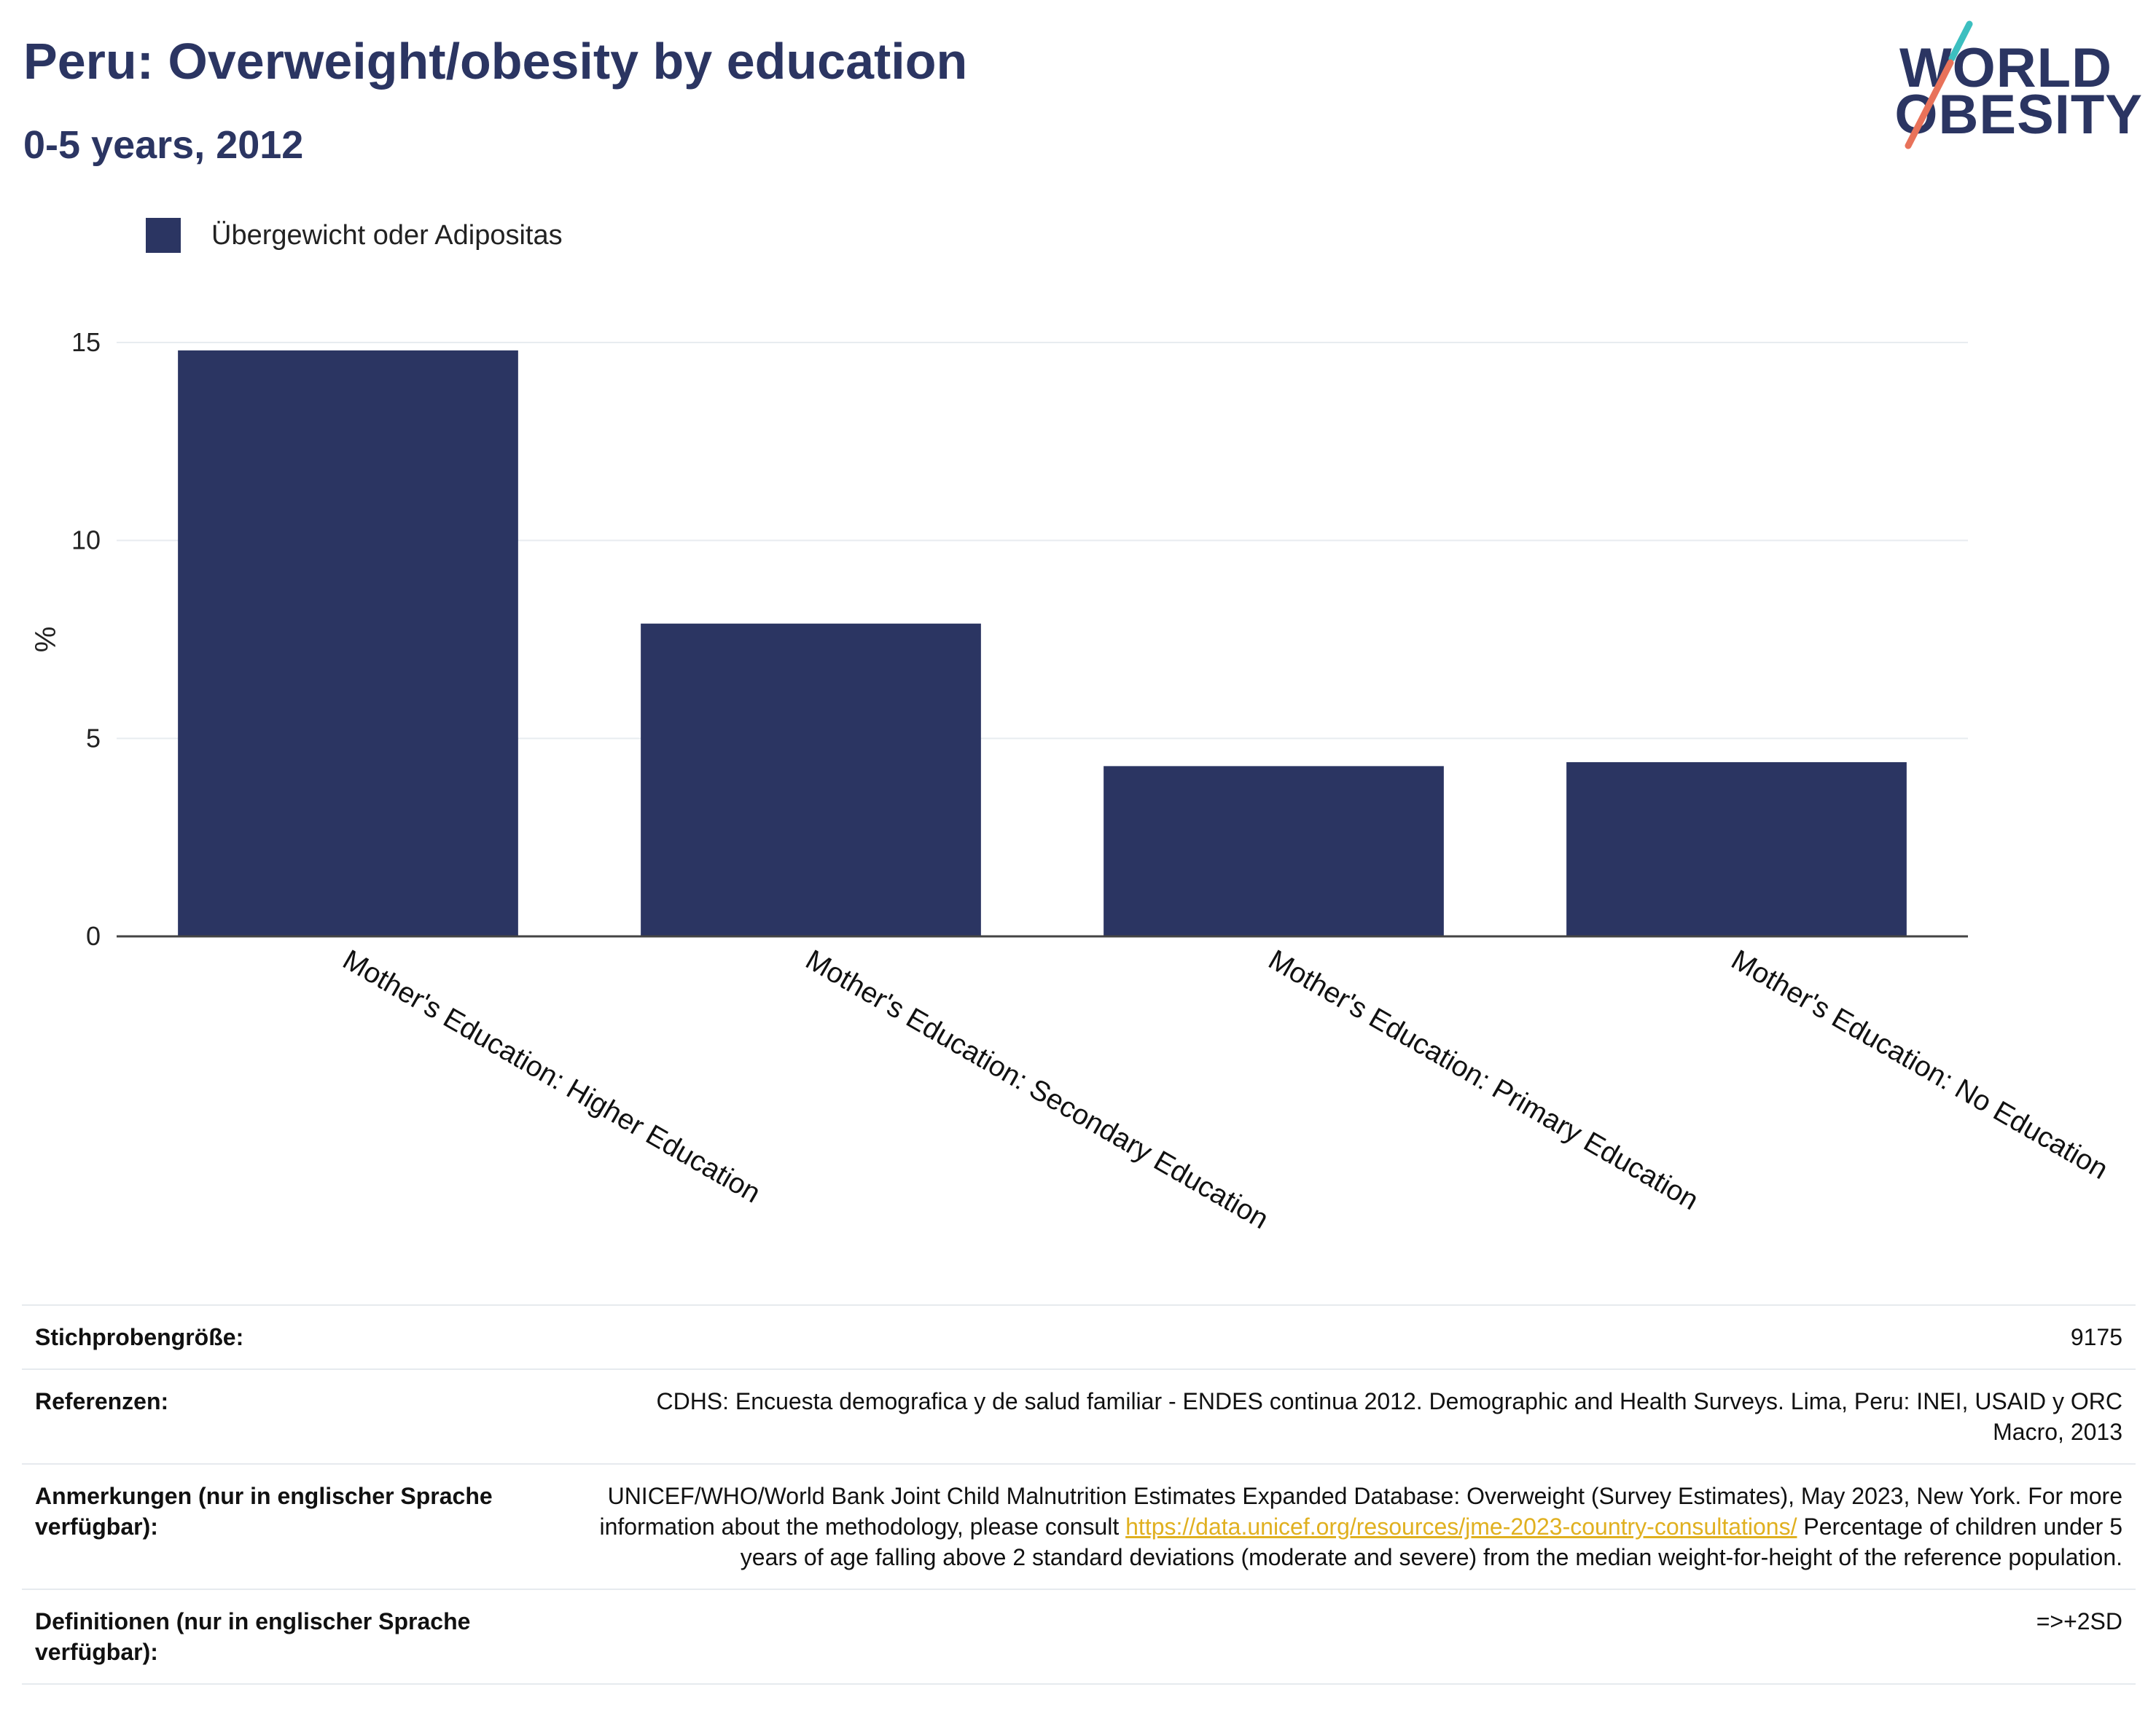 This screenshot has height=1735, width=2156. I want to click on page-subtitle: 0-5 years, 2012, so click(163, 145).